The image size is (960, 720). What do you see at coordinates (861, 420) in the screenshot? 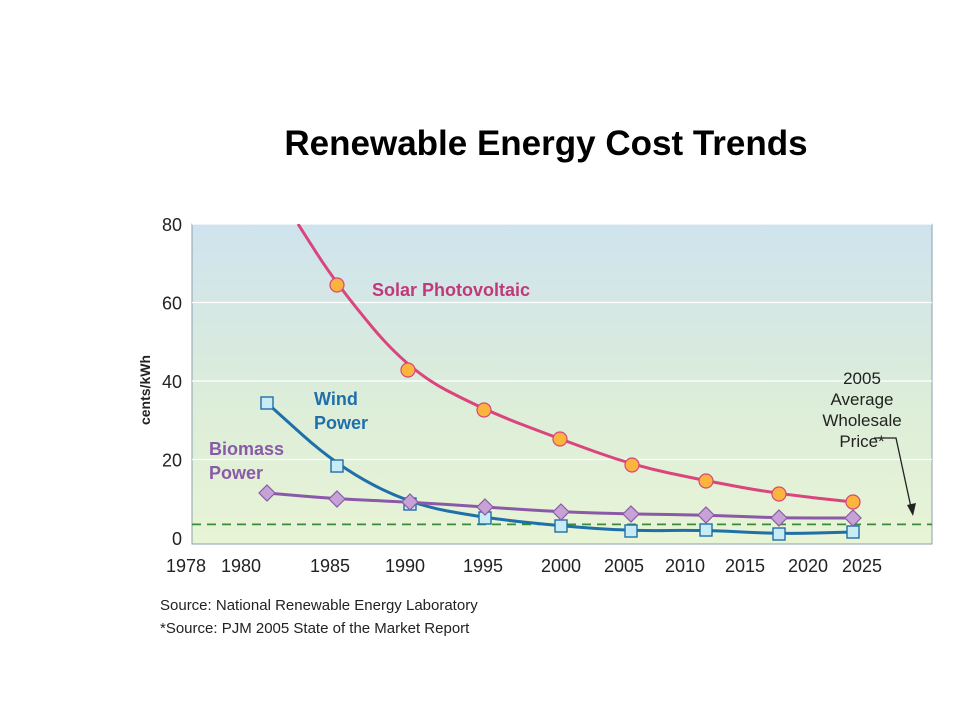
I see `reference-line-label: Wholesale` at bounding box center [861, 420].